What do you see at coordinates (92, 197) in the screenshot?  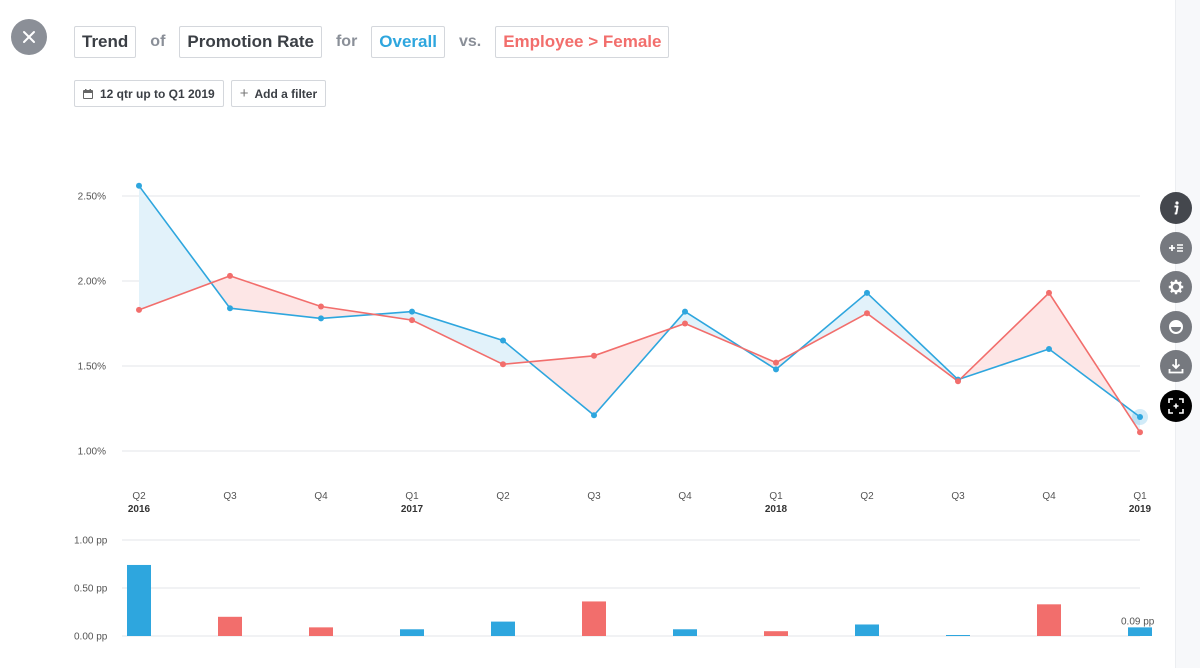 I see `y-tick-label: 2.50%` at bounding box center [92, 197].